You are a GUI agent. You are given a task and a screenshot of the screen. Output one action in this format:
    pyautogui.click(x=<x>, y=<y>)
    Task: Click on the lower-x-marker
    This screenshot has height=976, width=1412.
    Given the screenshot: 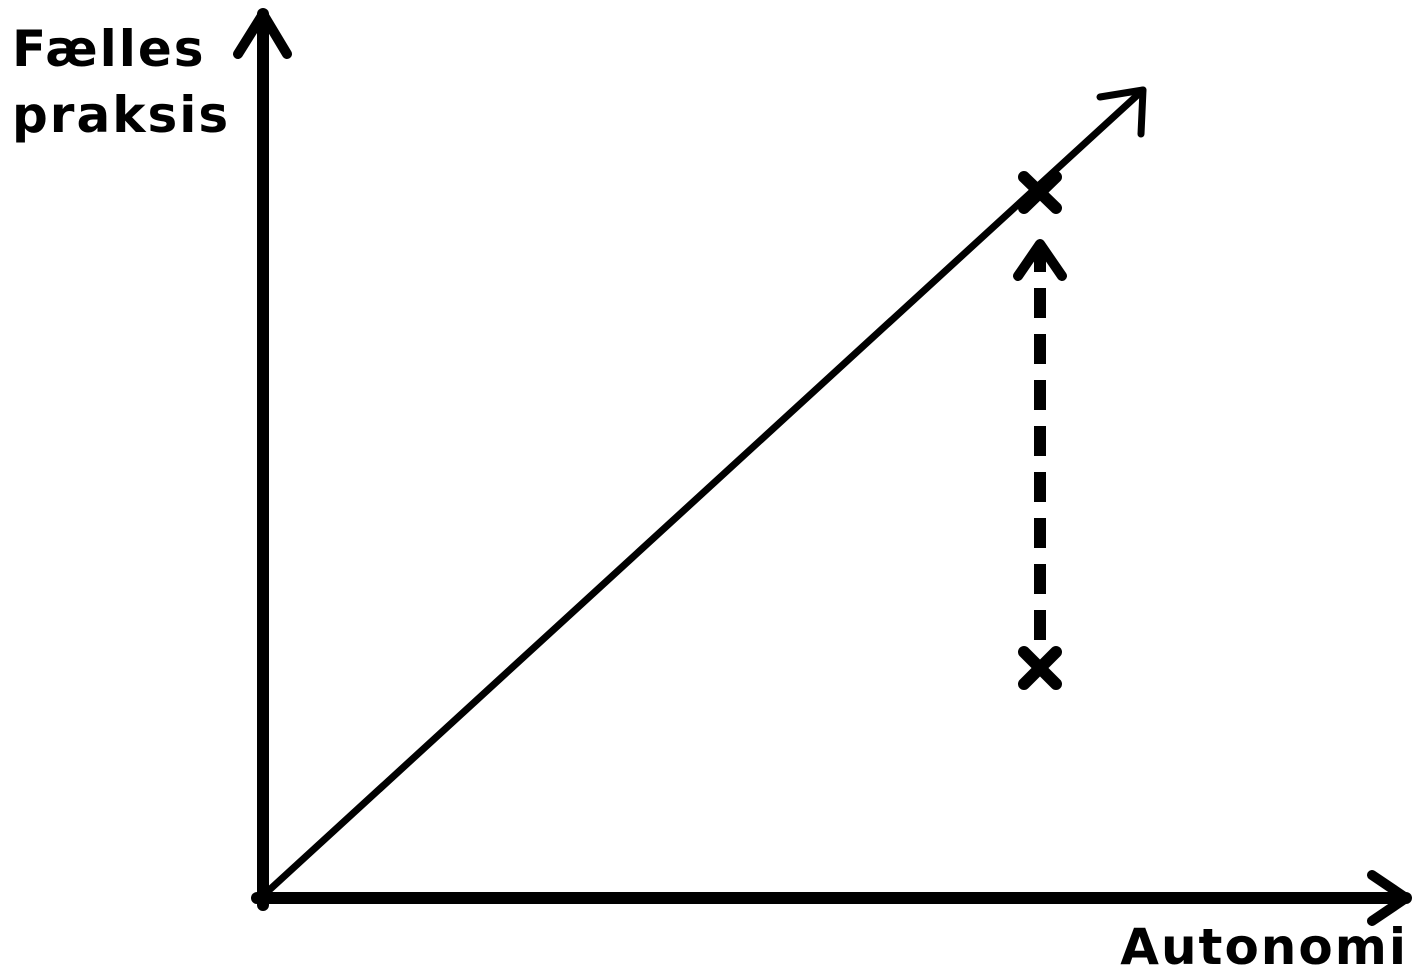 What is the action you would take?
    pyautogui.click(x=1040, y=668)
    